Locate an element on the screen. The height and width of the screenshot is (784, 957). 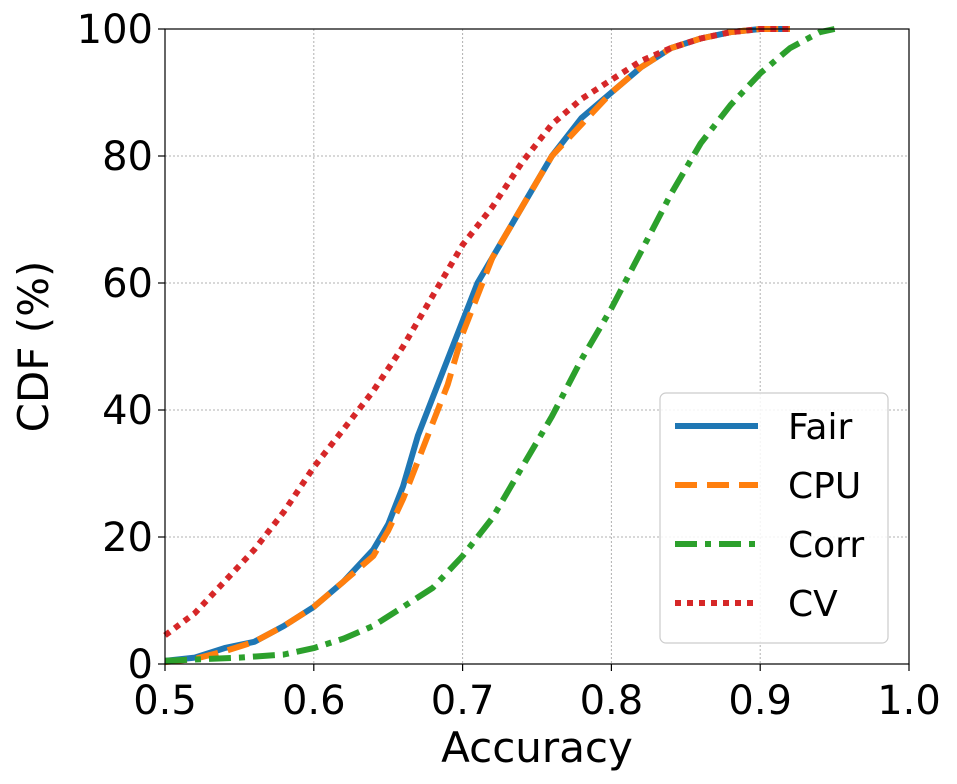
x-tick-label: 0.9 is located at coordinates (760, 701).